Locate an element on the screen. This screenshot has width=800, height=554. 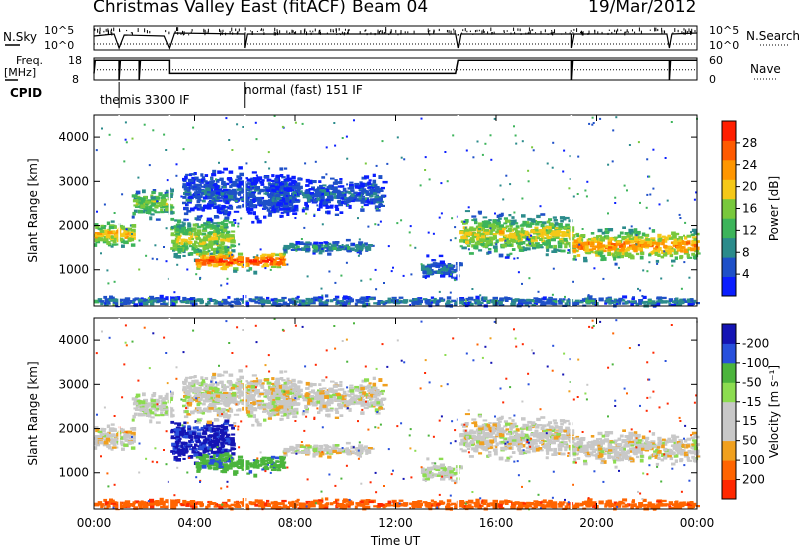
cpid-entry-themis: themis 3300 IF is located at coordinates (145, 100).